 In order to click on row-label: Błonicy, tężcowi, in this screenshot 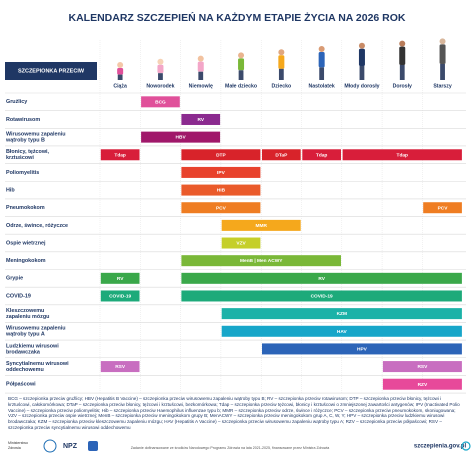, I will do `click(28, 152)`.